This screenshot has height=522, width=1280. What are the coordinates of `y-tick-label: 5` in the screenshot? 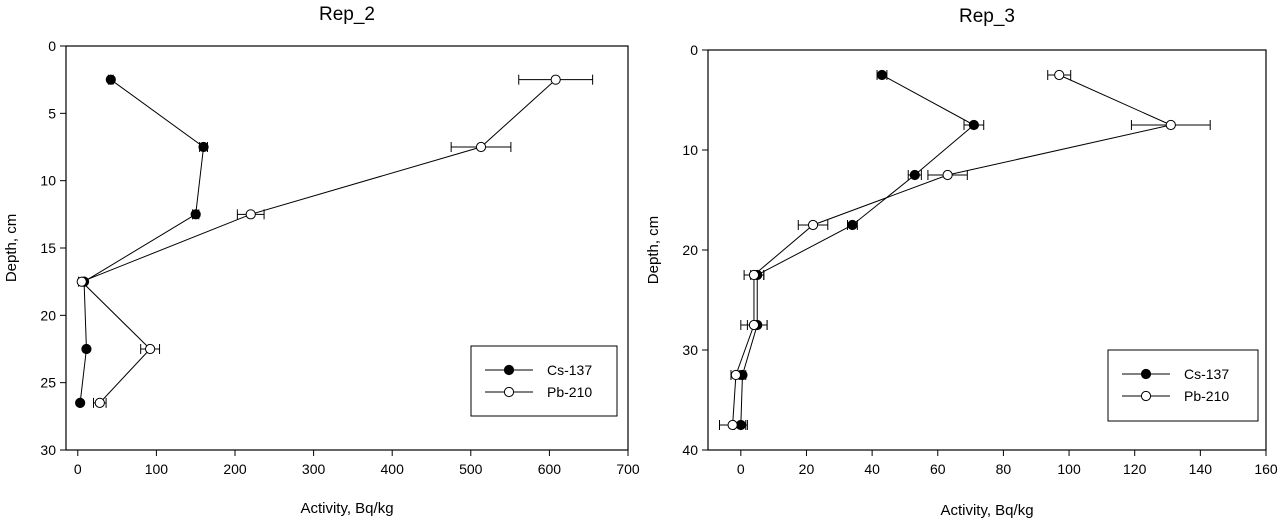 It's located at (52, 113).